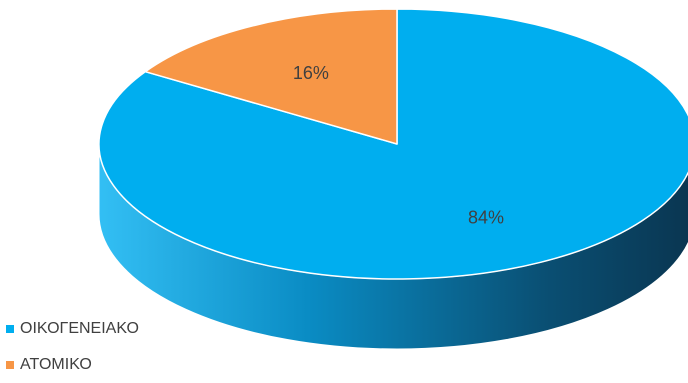  What do you see at coordinates (10, 329) in the screenshot?
I see `legend-swatch-oikogeneiako` at bounding box center [10, 329].